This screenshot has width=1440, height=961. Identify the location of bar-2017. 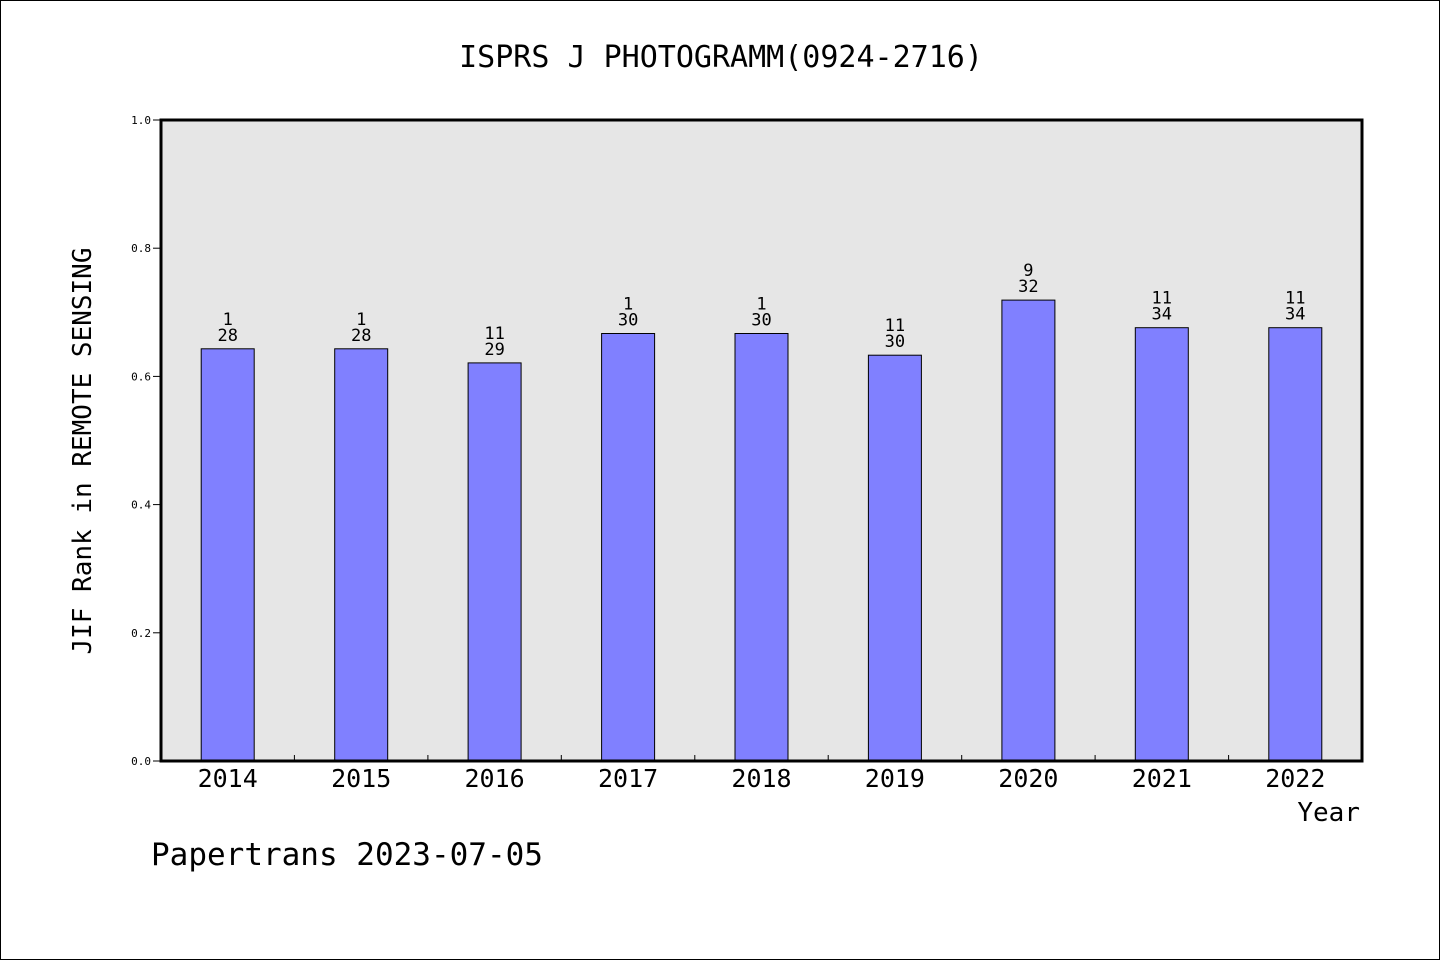
(628, 547).